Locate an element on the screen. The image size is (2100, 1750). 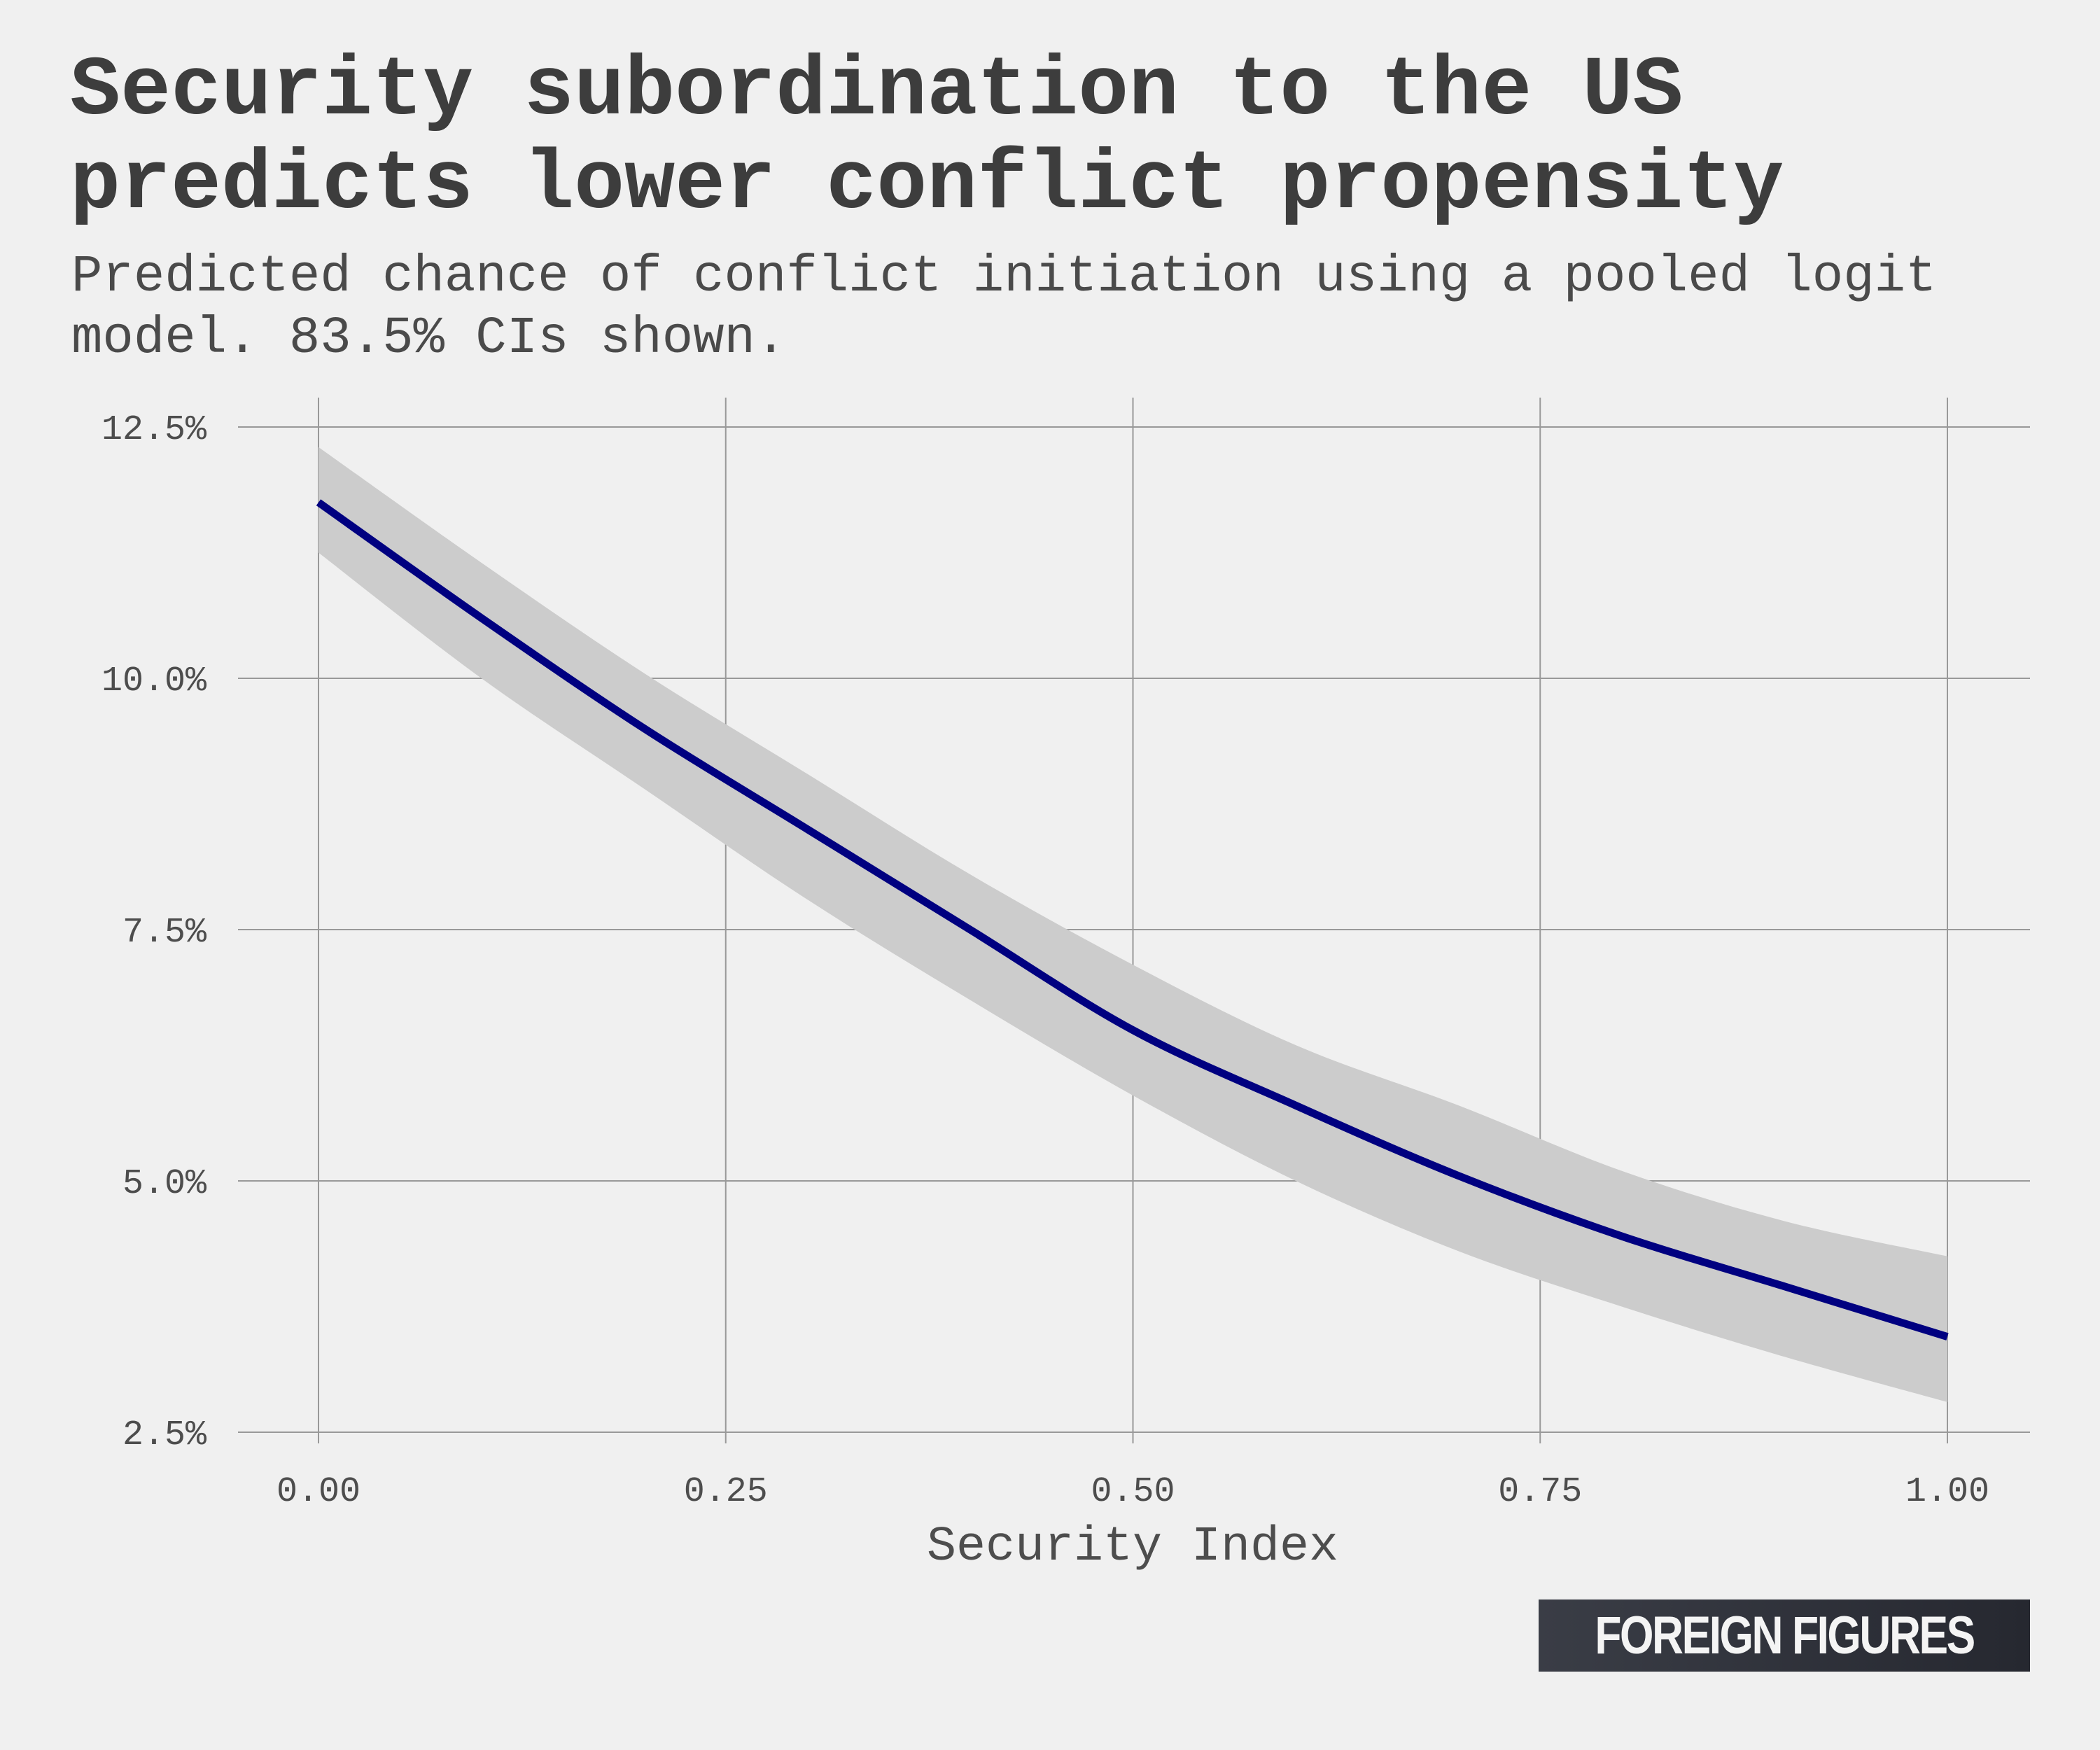
x-tick-label: 1.00 is located at coordinates (1947, 1492).